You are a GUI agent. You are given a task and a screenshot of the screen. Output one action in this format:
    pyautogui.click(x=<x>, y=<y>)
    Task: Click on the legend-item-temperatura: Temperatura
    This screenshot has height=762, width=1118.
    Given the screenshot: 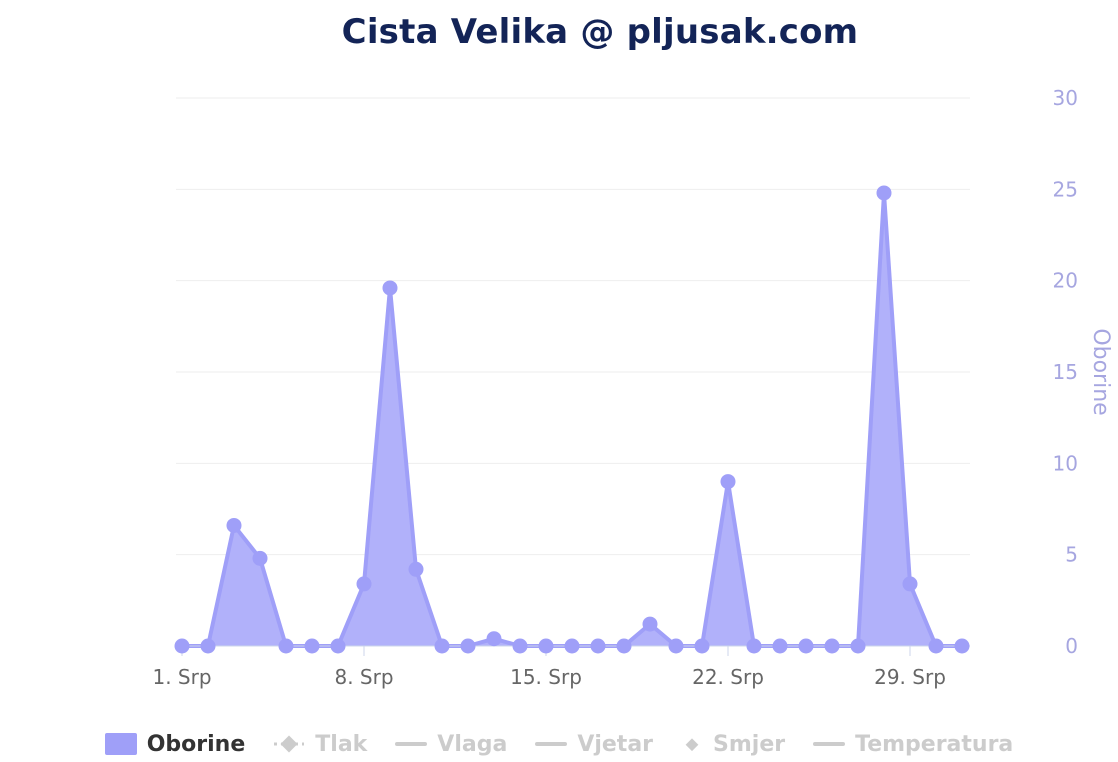 What is the action you would take?
    pyautogui.click(x=913, y=744)
    